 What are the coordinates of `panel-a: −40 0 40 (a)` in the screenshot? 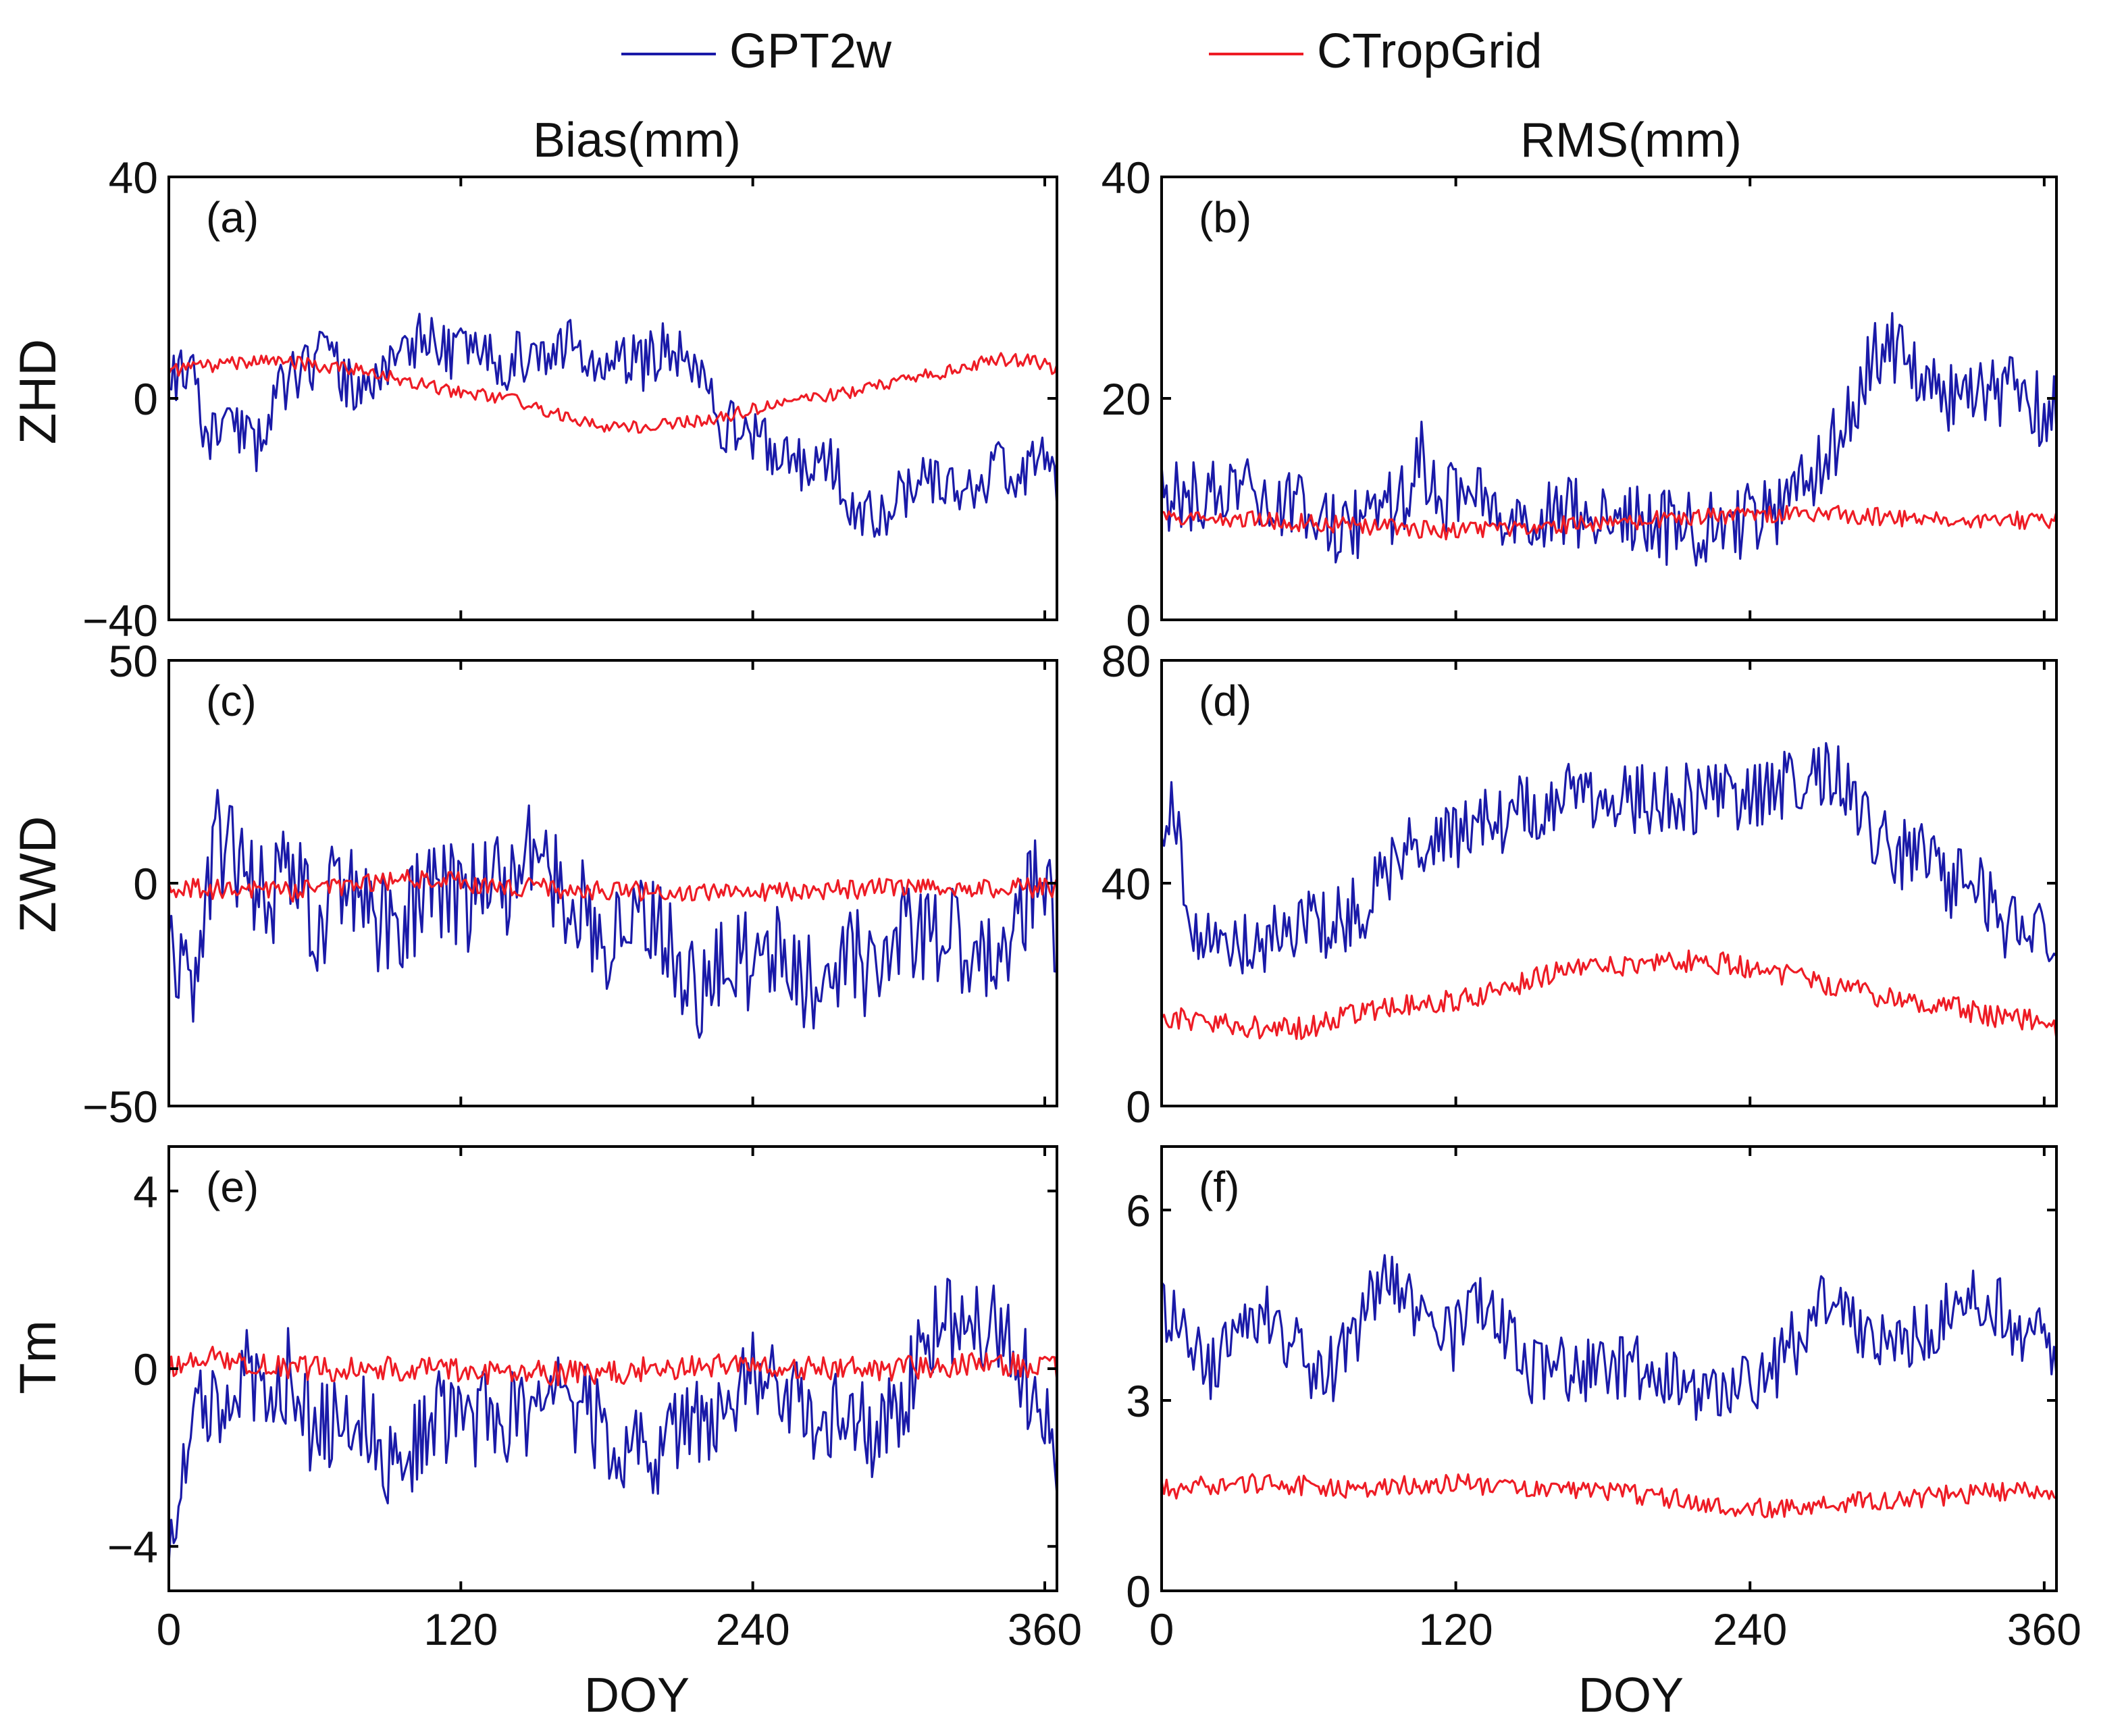 It's located at (570, 399).